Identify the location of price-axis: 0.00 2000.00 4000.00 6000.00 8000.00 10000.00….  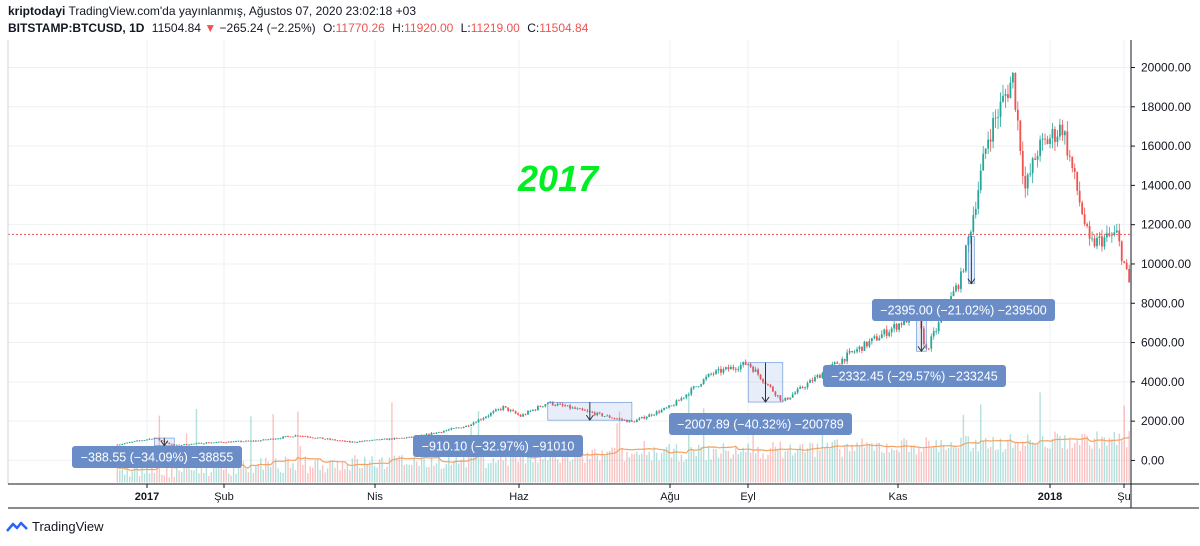
(1161, 264).